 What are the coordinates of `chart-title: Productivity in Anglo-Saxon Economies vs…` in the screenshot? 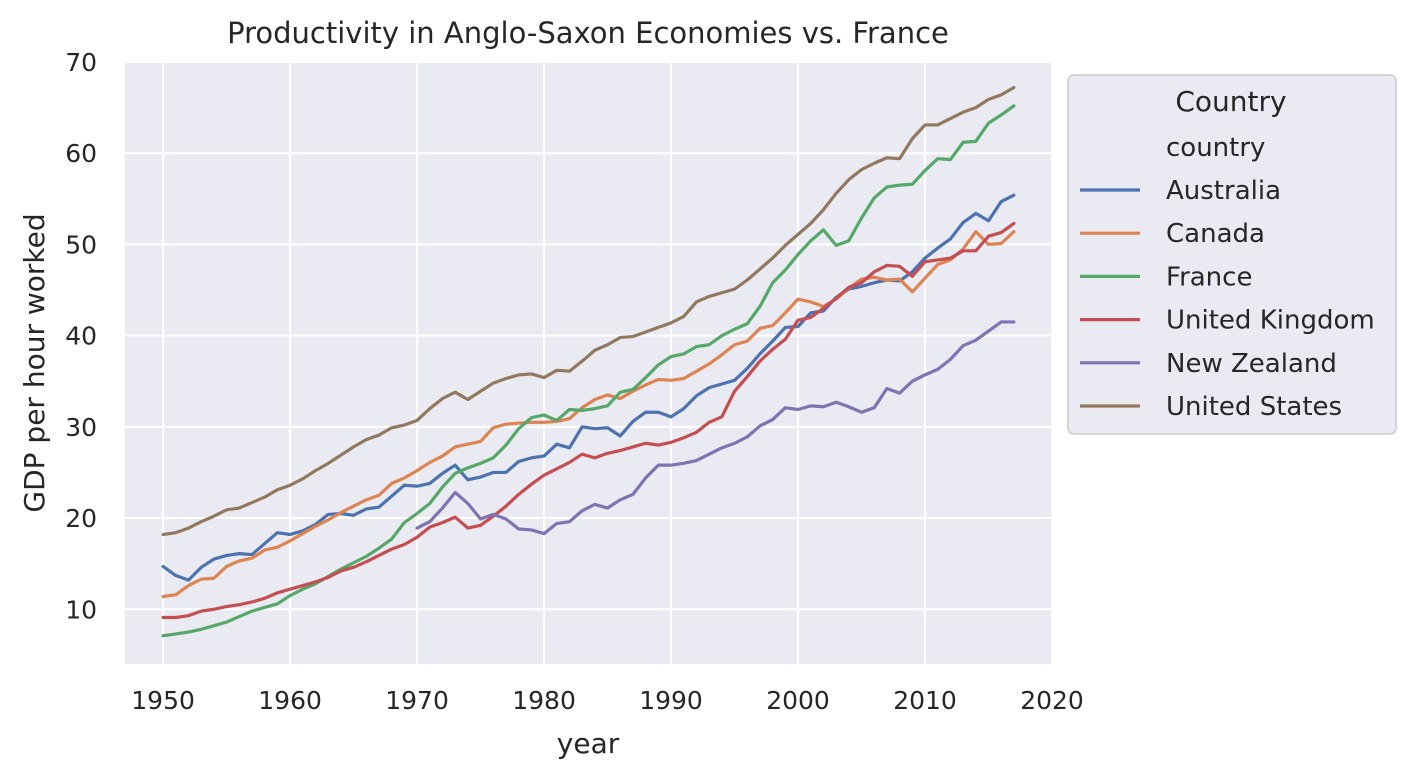 It's located at (588, 33).